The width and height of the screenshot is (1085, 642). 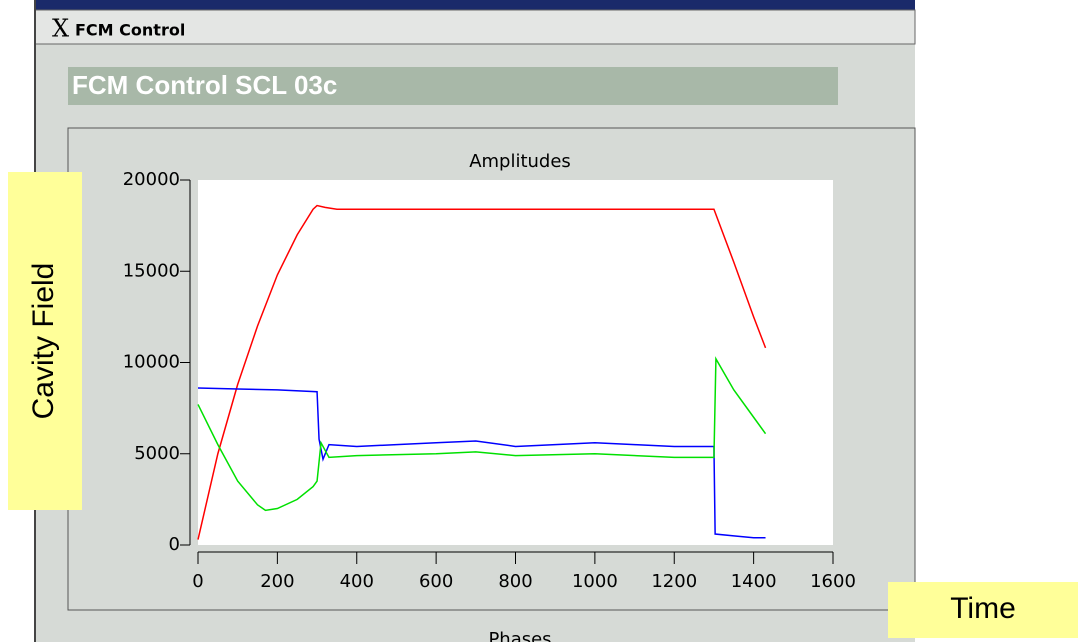 I want to click on y-annotation: Cavity Field, so click(x=43, y=341).